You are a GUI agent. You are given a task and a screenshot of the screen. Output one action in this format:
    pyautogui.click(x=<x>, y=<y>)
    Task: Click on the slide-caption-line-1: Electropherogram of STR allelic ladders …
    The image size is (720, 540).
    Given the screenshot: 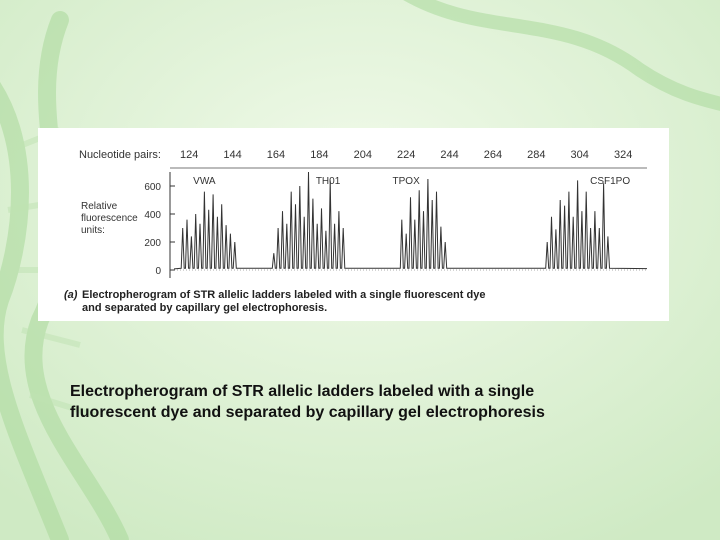 What is the action you would take?
    pyautogui.click(x=302, y=391)
    